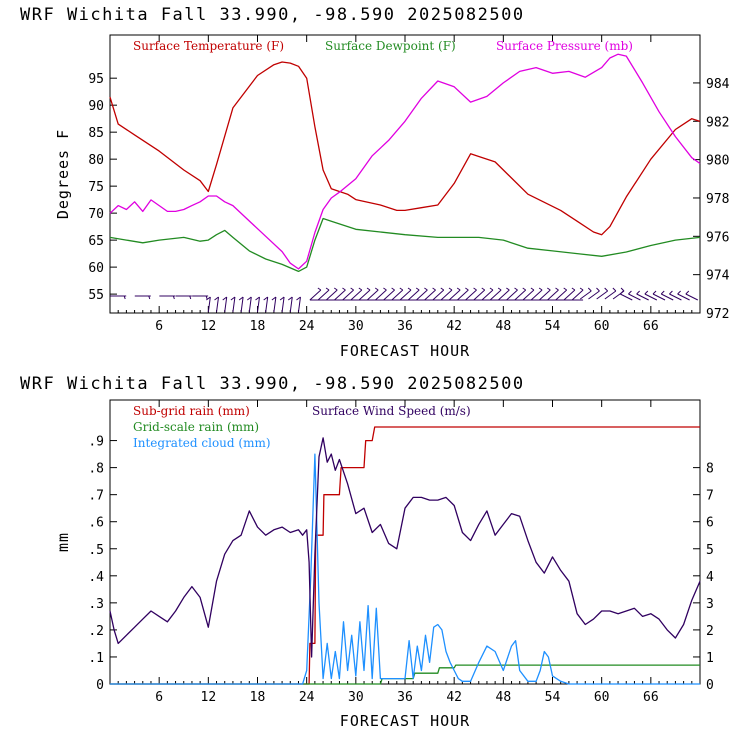 The image size is (740, 740). I want to click on y-axis-label: mm, so click(63, 542).